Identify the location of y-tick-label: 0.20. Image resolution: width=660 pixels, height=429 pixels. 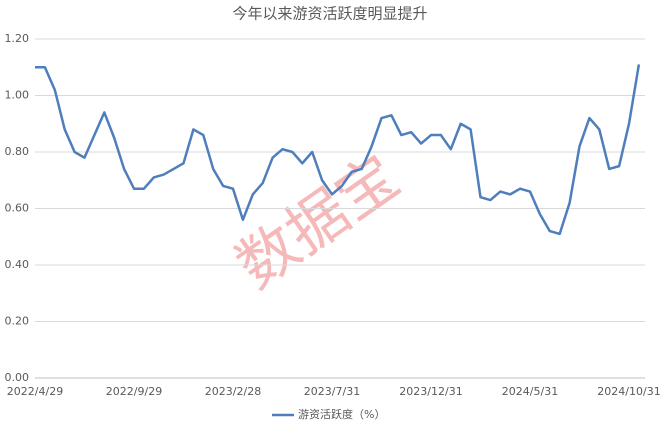
(17, 321).